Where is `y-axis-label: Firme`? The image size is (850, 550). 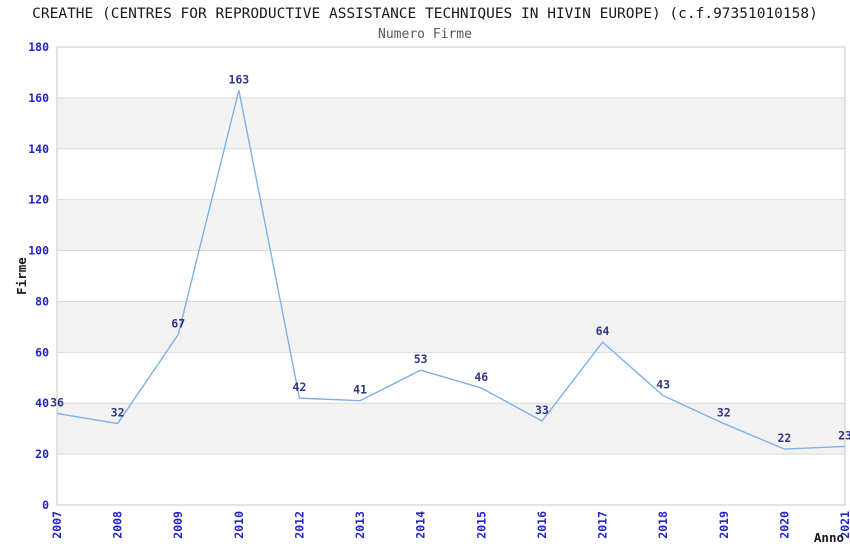 y-axis-label: Firme is located at coordinates (21, 276).